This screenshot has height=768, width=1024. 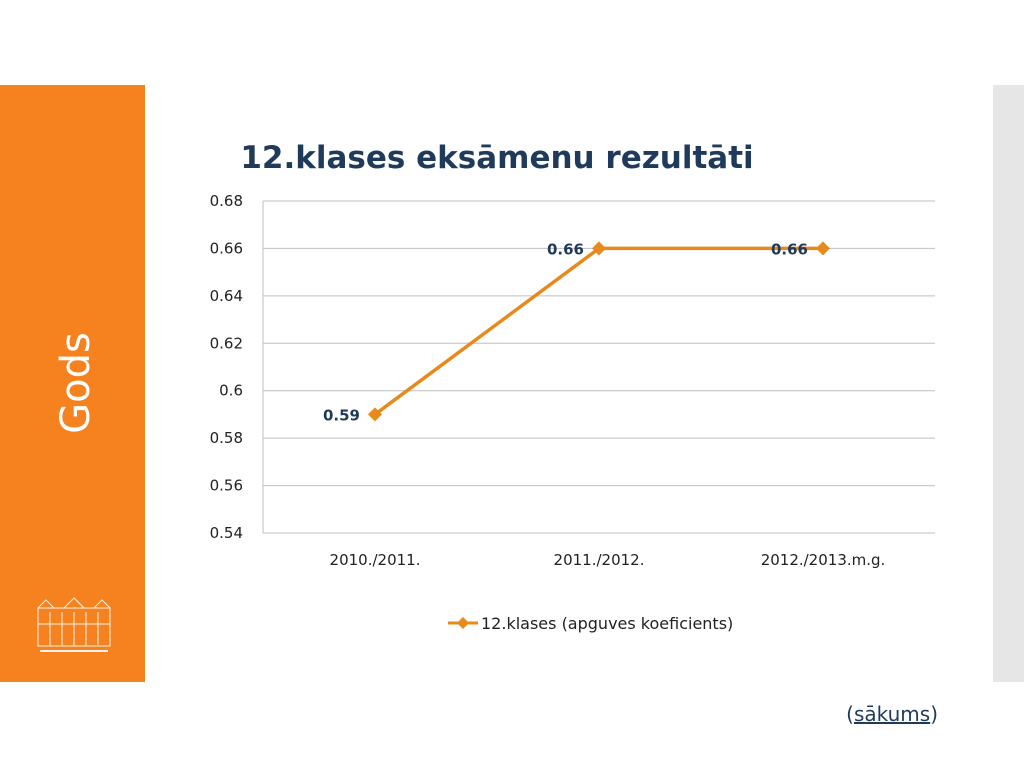 I want to click on orange-side-band, so click(x=72, y=383).